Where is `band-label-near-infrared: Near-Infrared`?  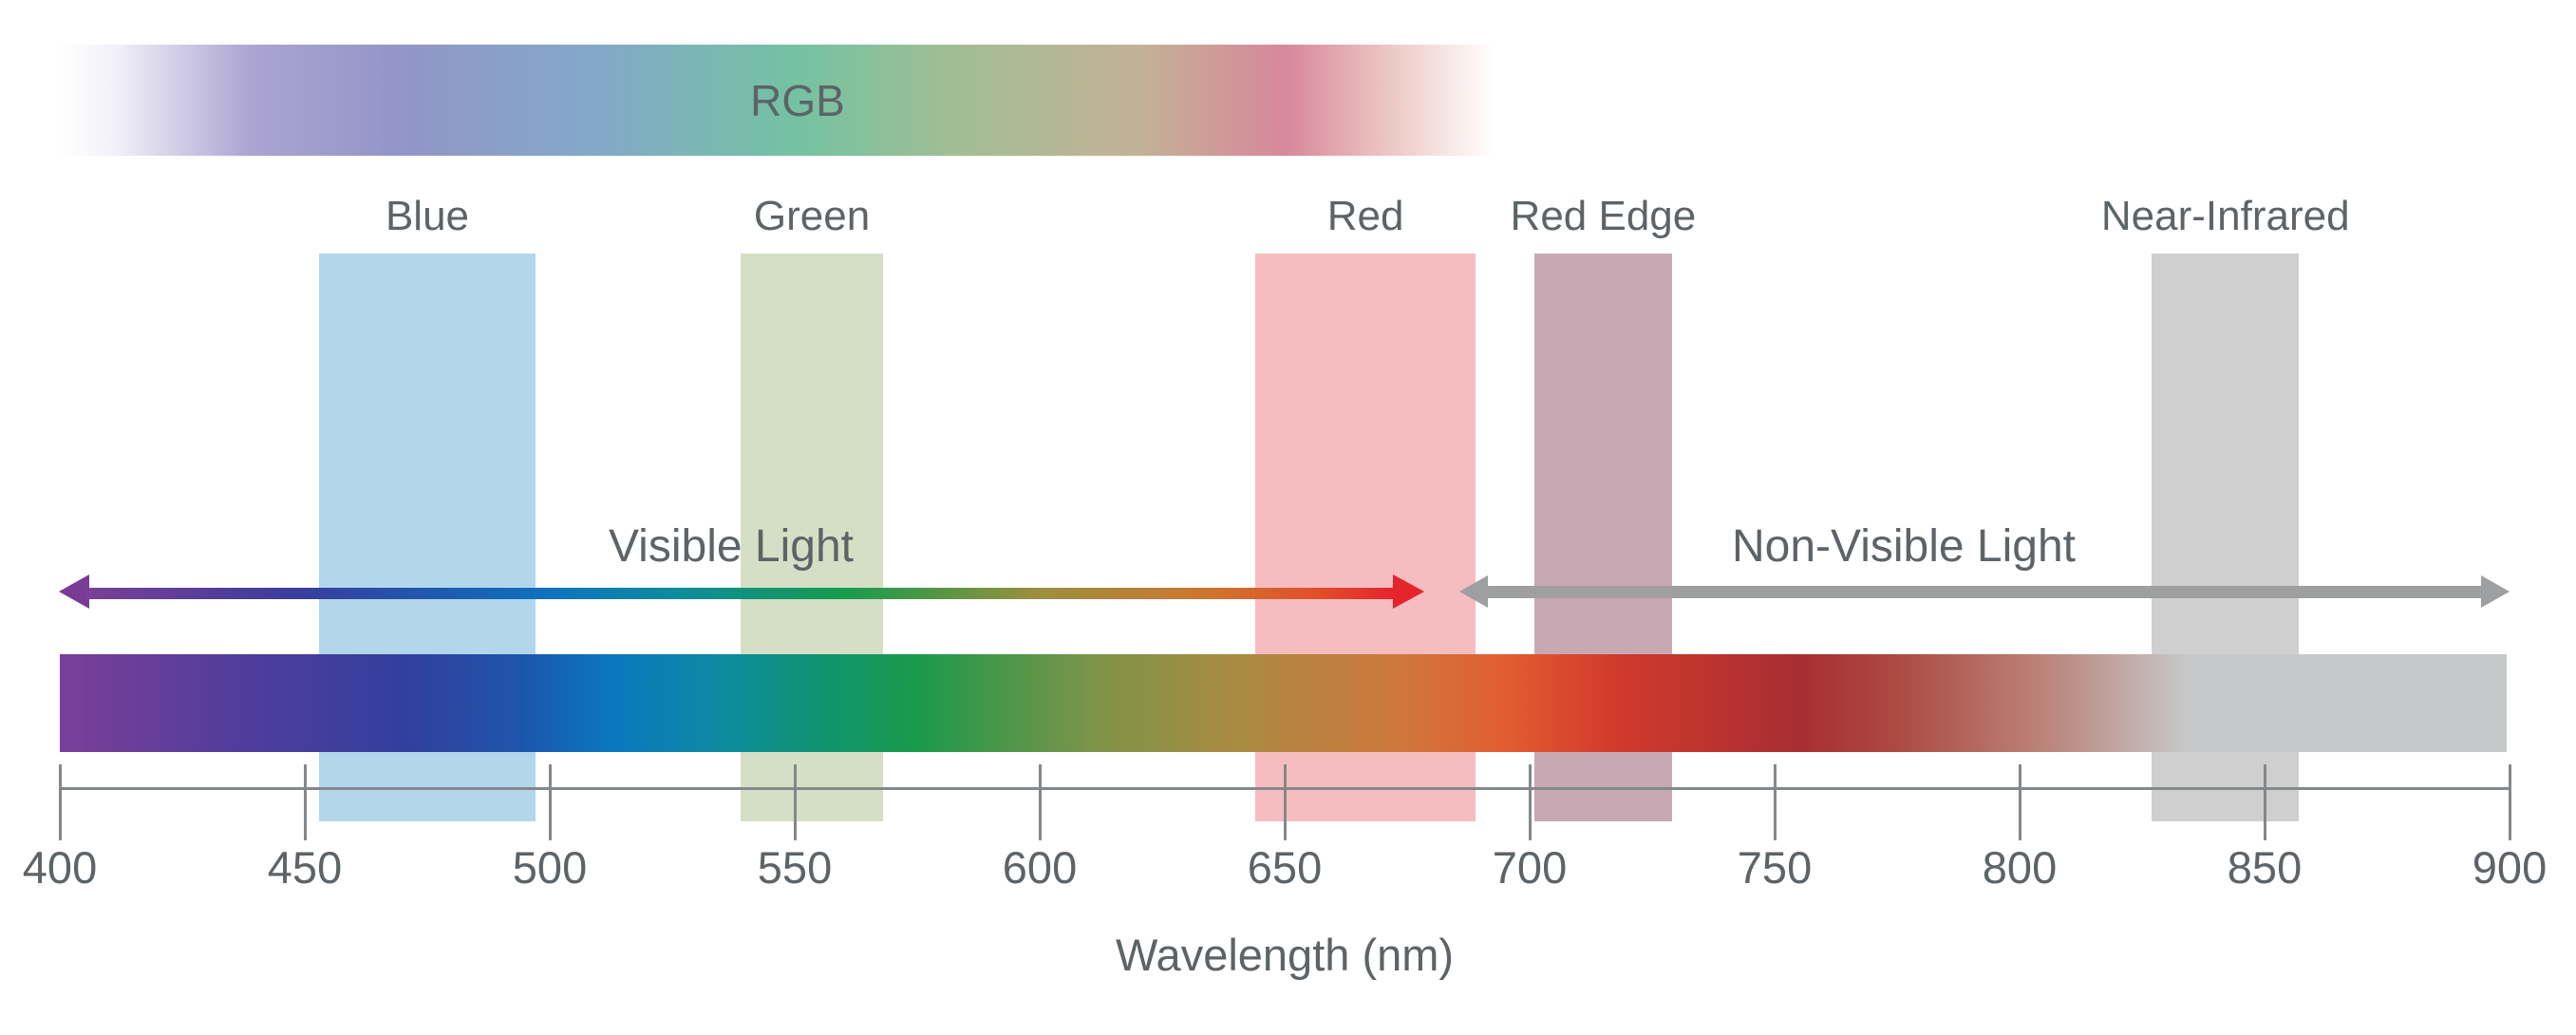
band-label-near-infrared: Near-Infrared is located at coordinates (2225, 216).